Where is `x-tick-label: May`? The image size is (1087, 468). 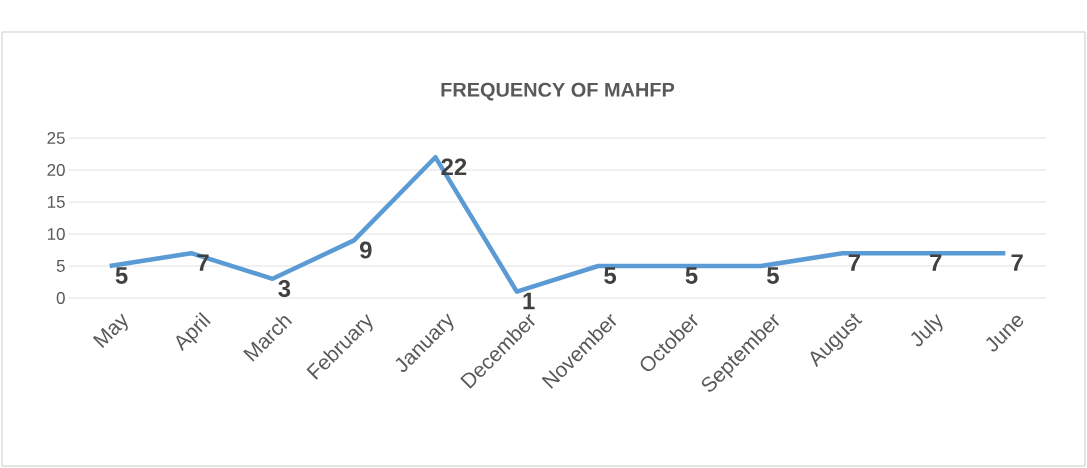 x-tick-label: May is located at coordinates (110, 330).